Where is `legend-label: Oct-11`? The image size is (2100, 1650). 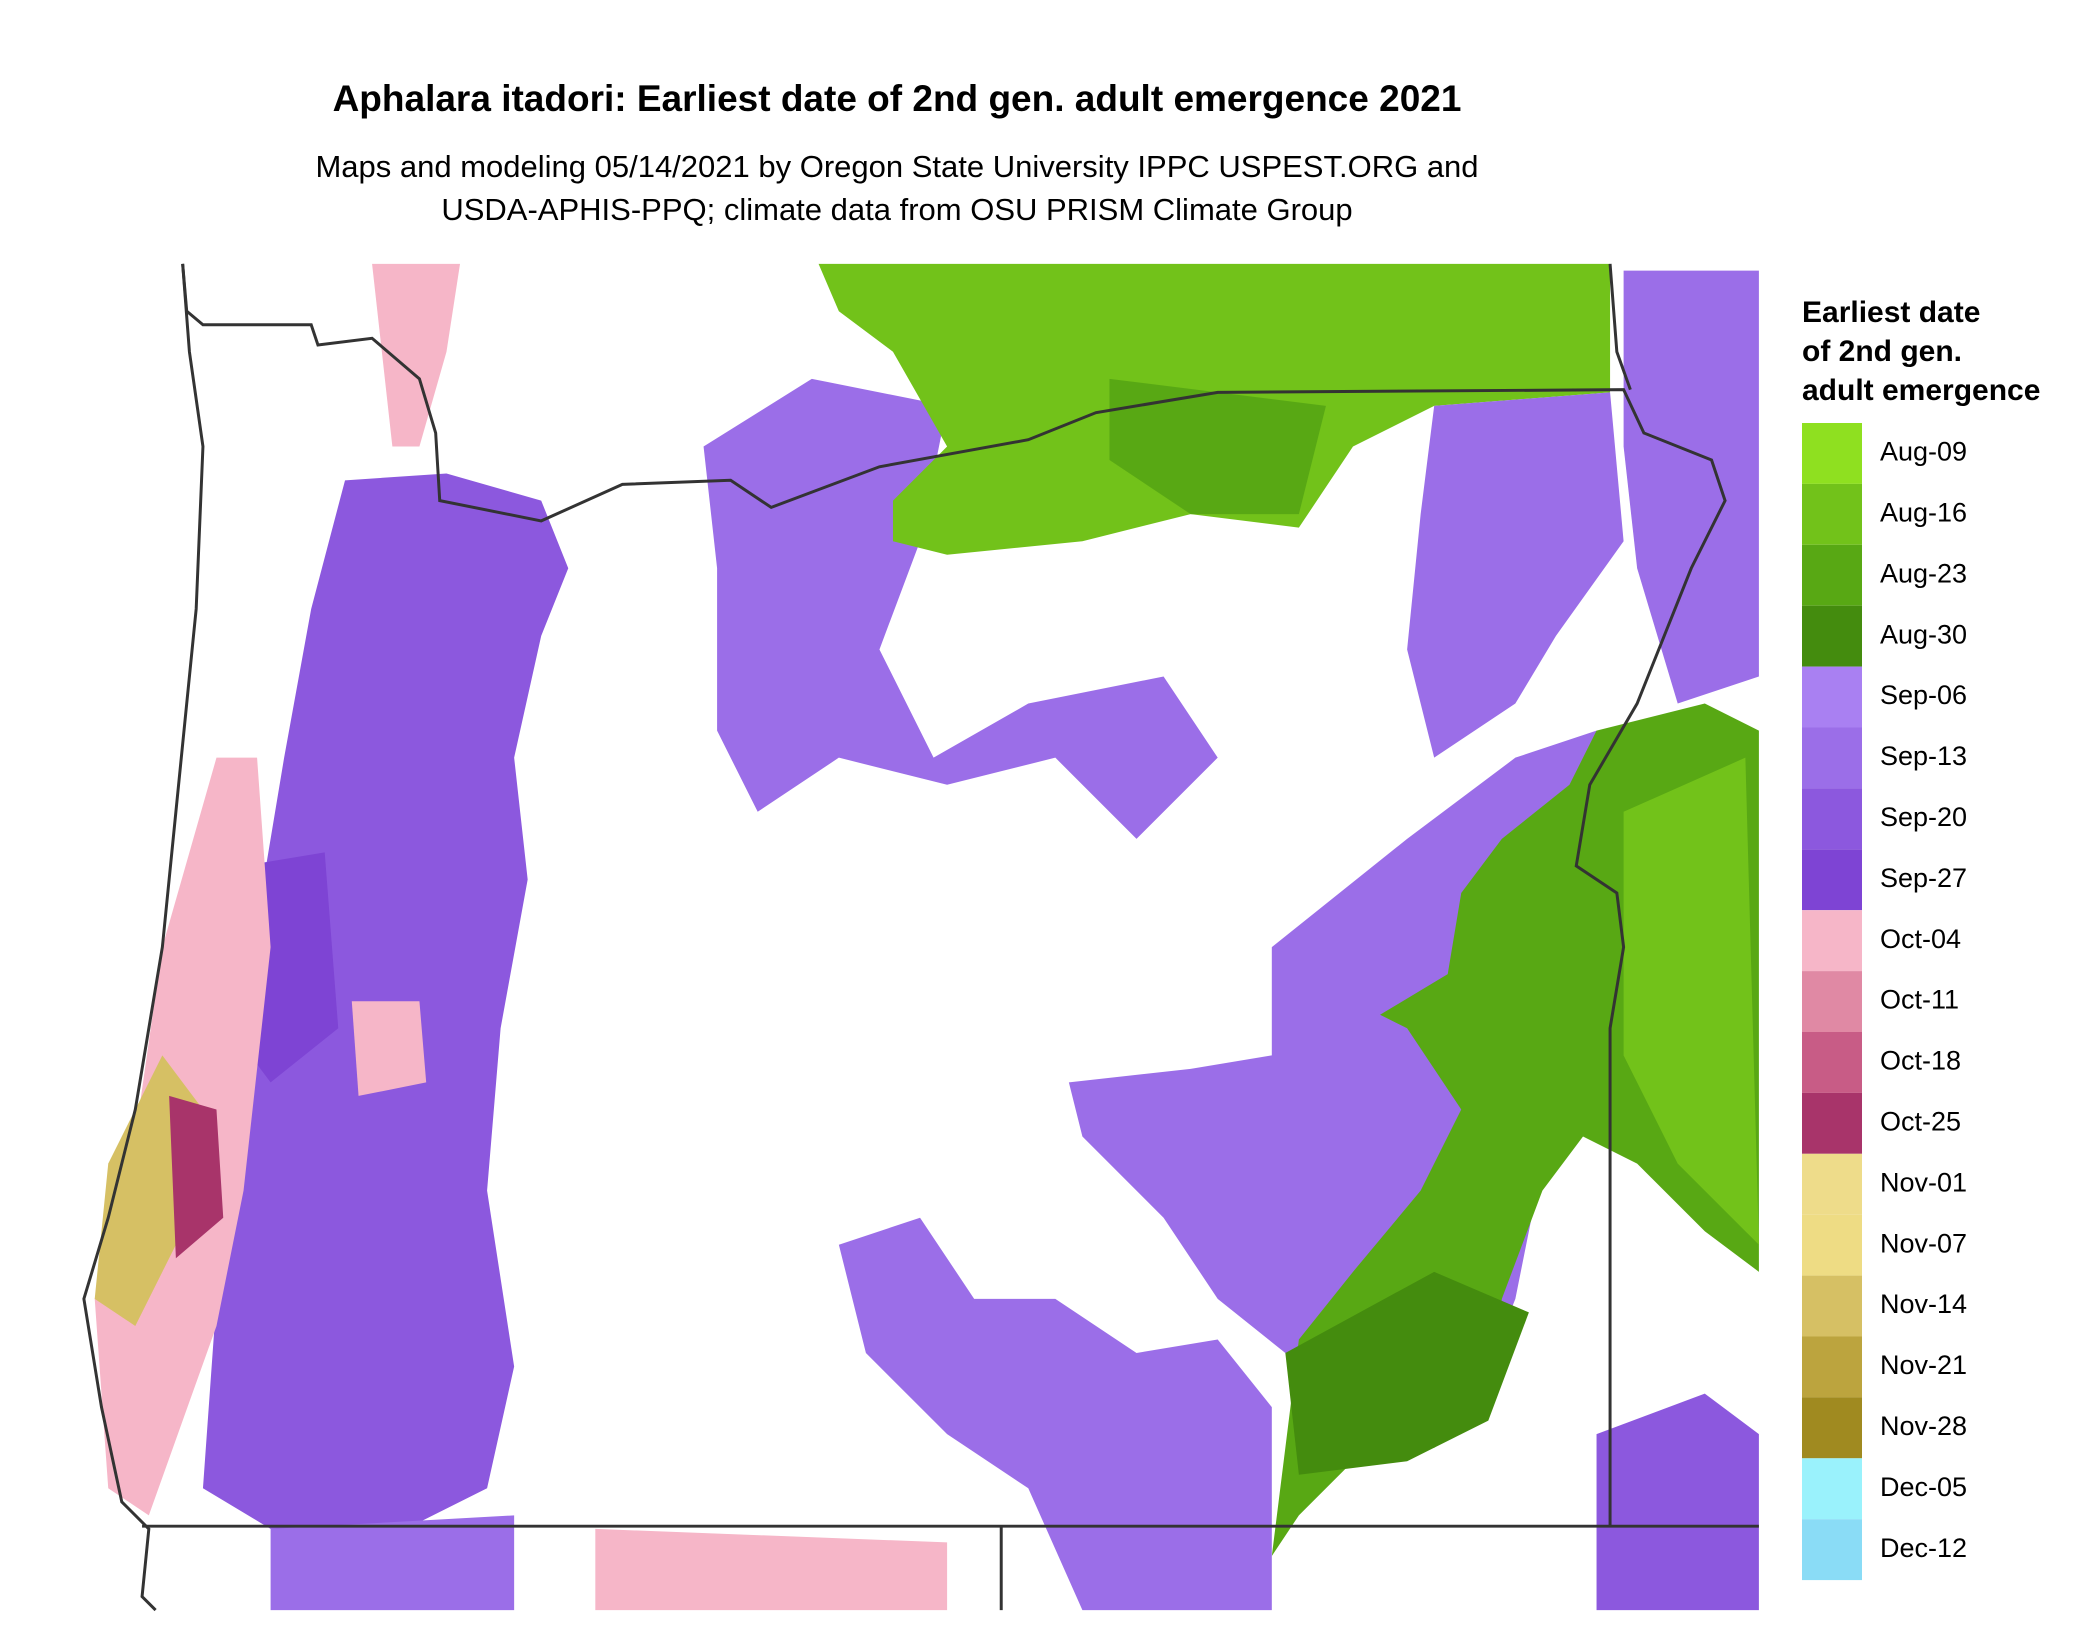
legend-label: Oct-11 is located at coordinates (1919, 1000).